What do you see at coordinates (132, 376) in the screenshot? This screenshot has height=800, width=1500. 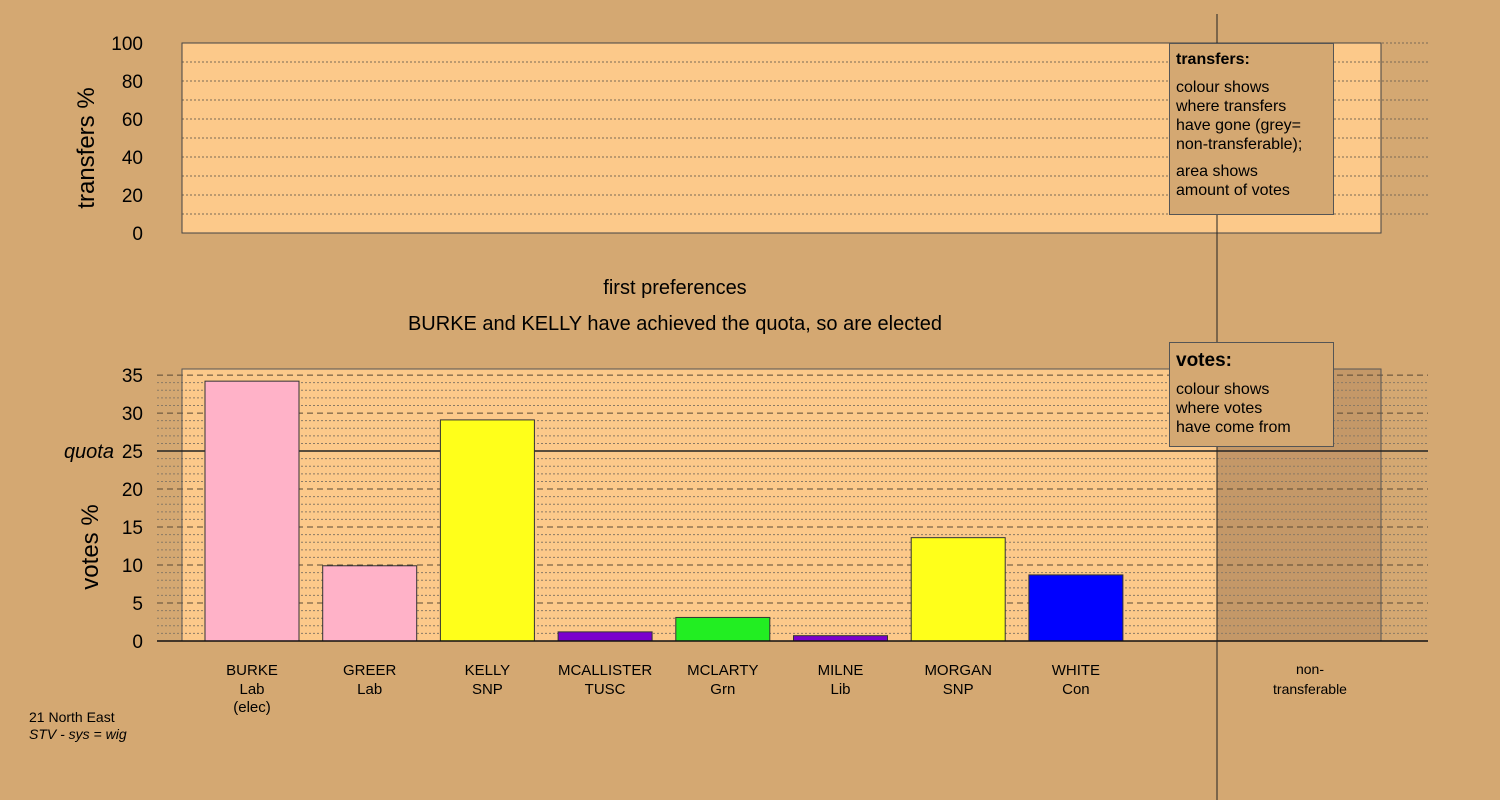 I see `votes-y-tick-label: 35` at bounding box center [132, 376].